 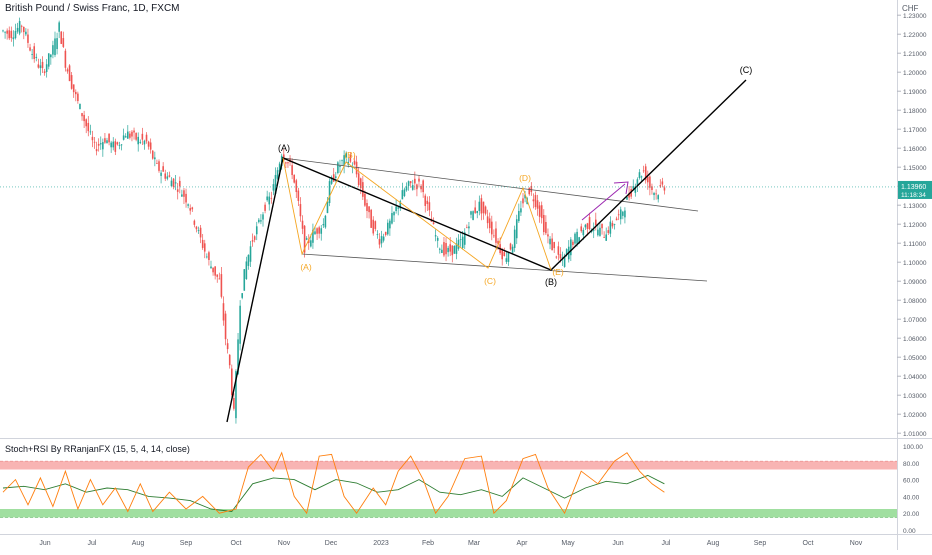 I want to click on price-tick-label: 1.23000, so click(x=915, y=16).